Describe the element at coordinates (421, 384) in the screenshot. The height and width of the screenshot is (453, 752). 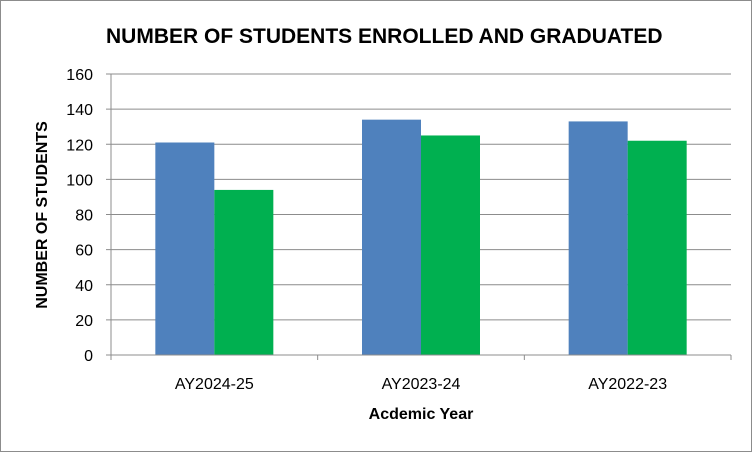
I see `x-tick-label: AY2023-24` at that location.